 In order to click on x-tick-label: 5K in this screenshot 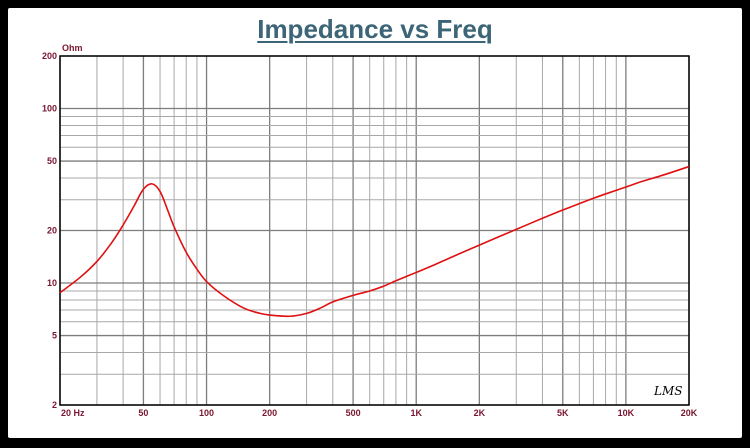, I will do `click(563, 413)`.